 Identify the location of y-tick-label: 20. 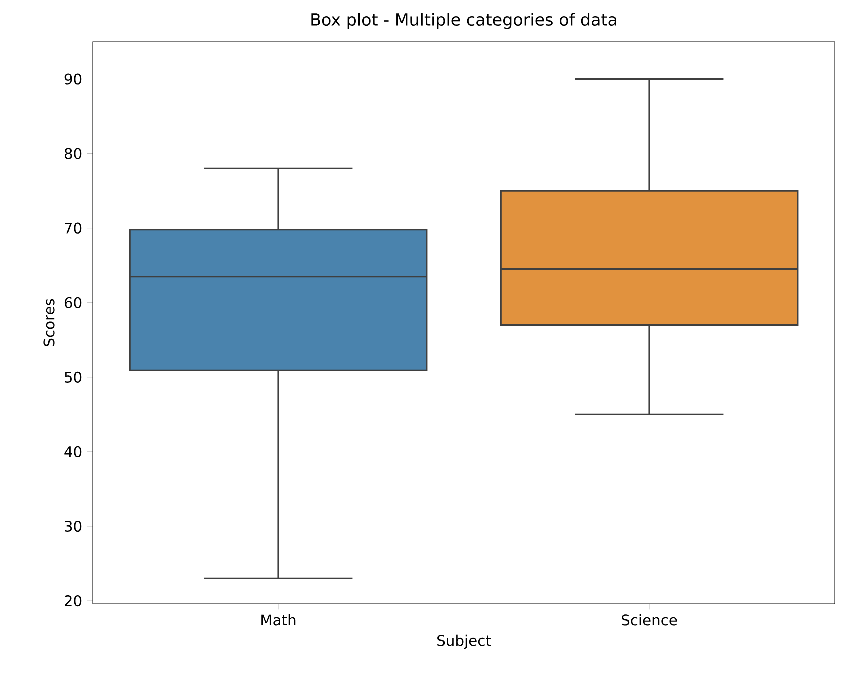
(73, 601).